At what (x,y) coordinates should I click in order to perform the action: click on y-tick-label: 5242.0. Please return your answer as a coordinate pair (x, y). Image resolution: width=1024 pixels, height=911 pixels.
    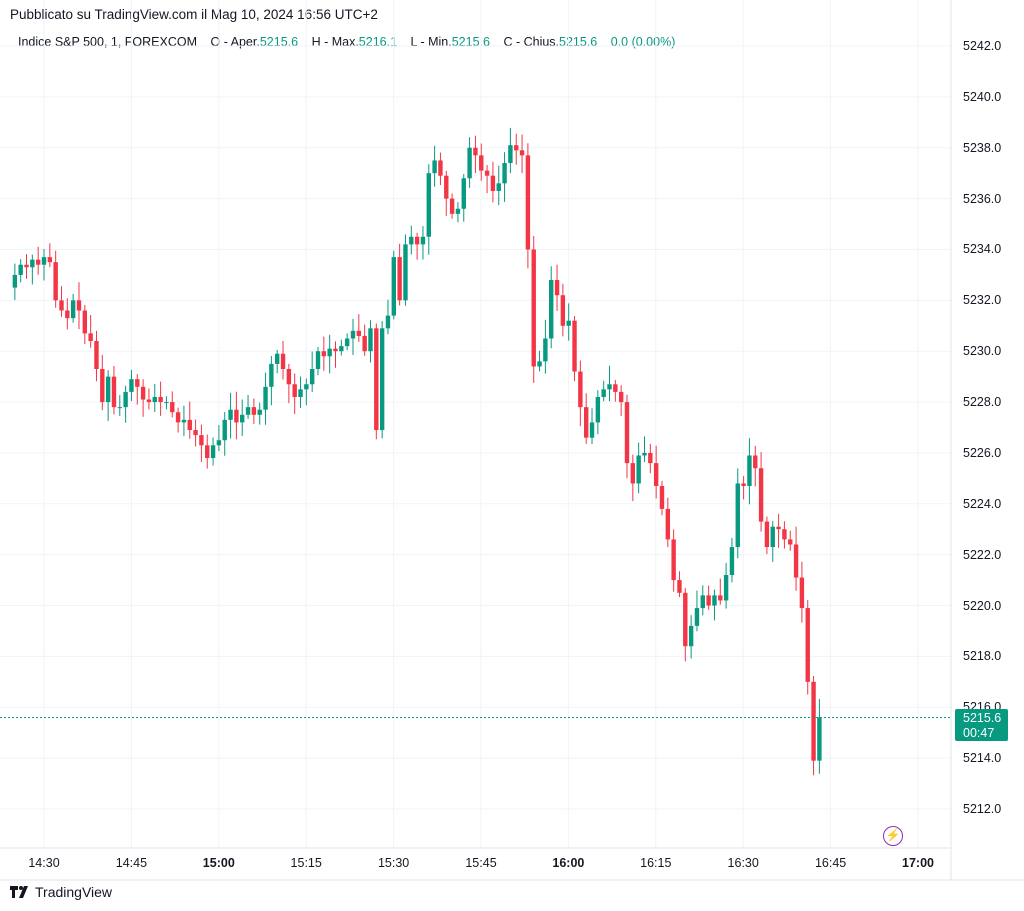
    Looking at the image, I should click on (982, 46).